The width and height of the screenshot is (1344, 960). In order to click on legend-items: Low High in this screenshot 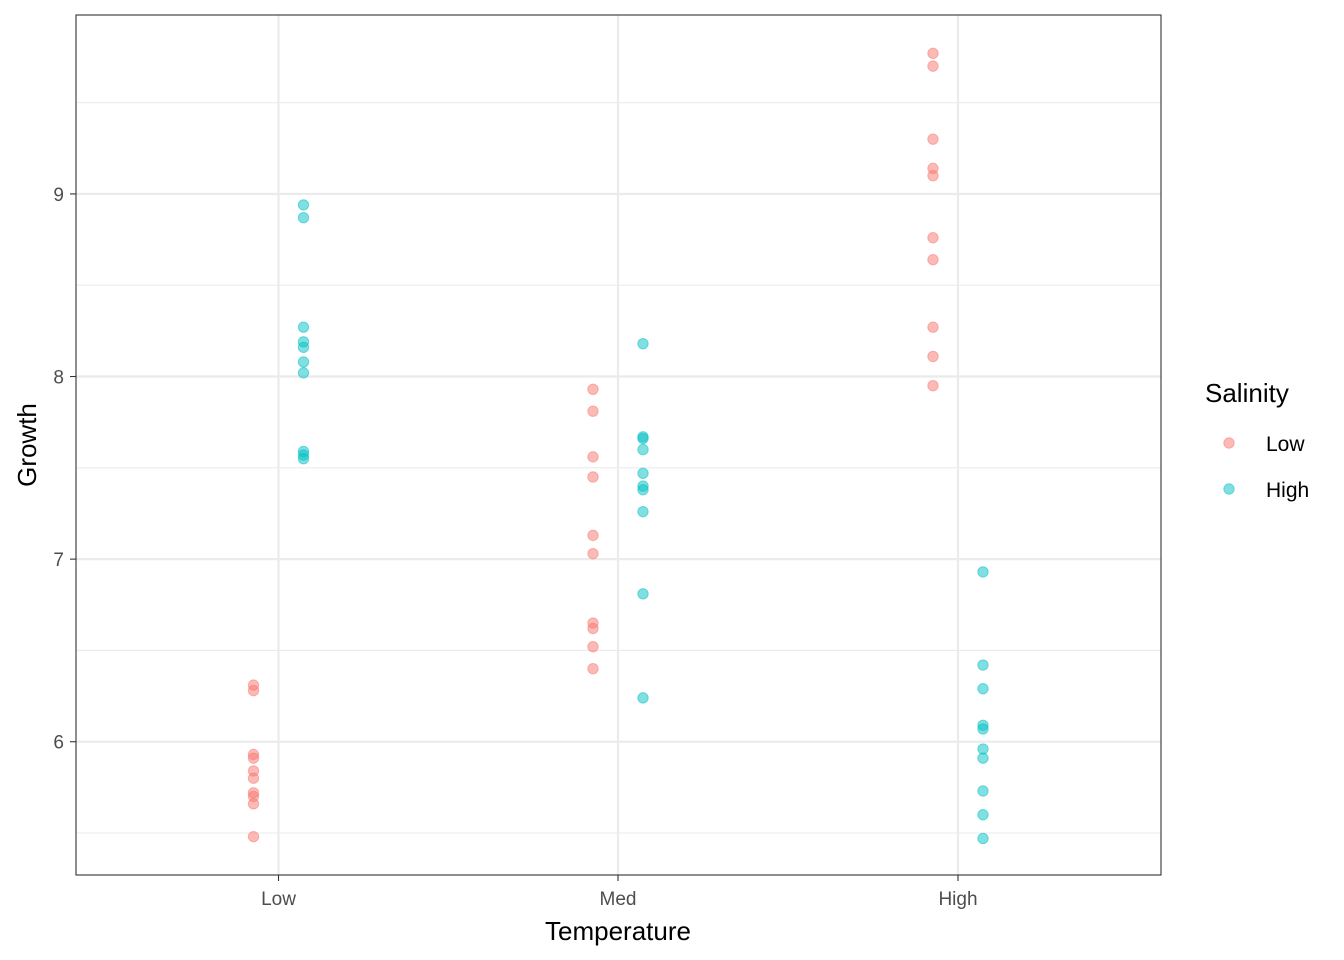, I will do `click(1266, 467)`.